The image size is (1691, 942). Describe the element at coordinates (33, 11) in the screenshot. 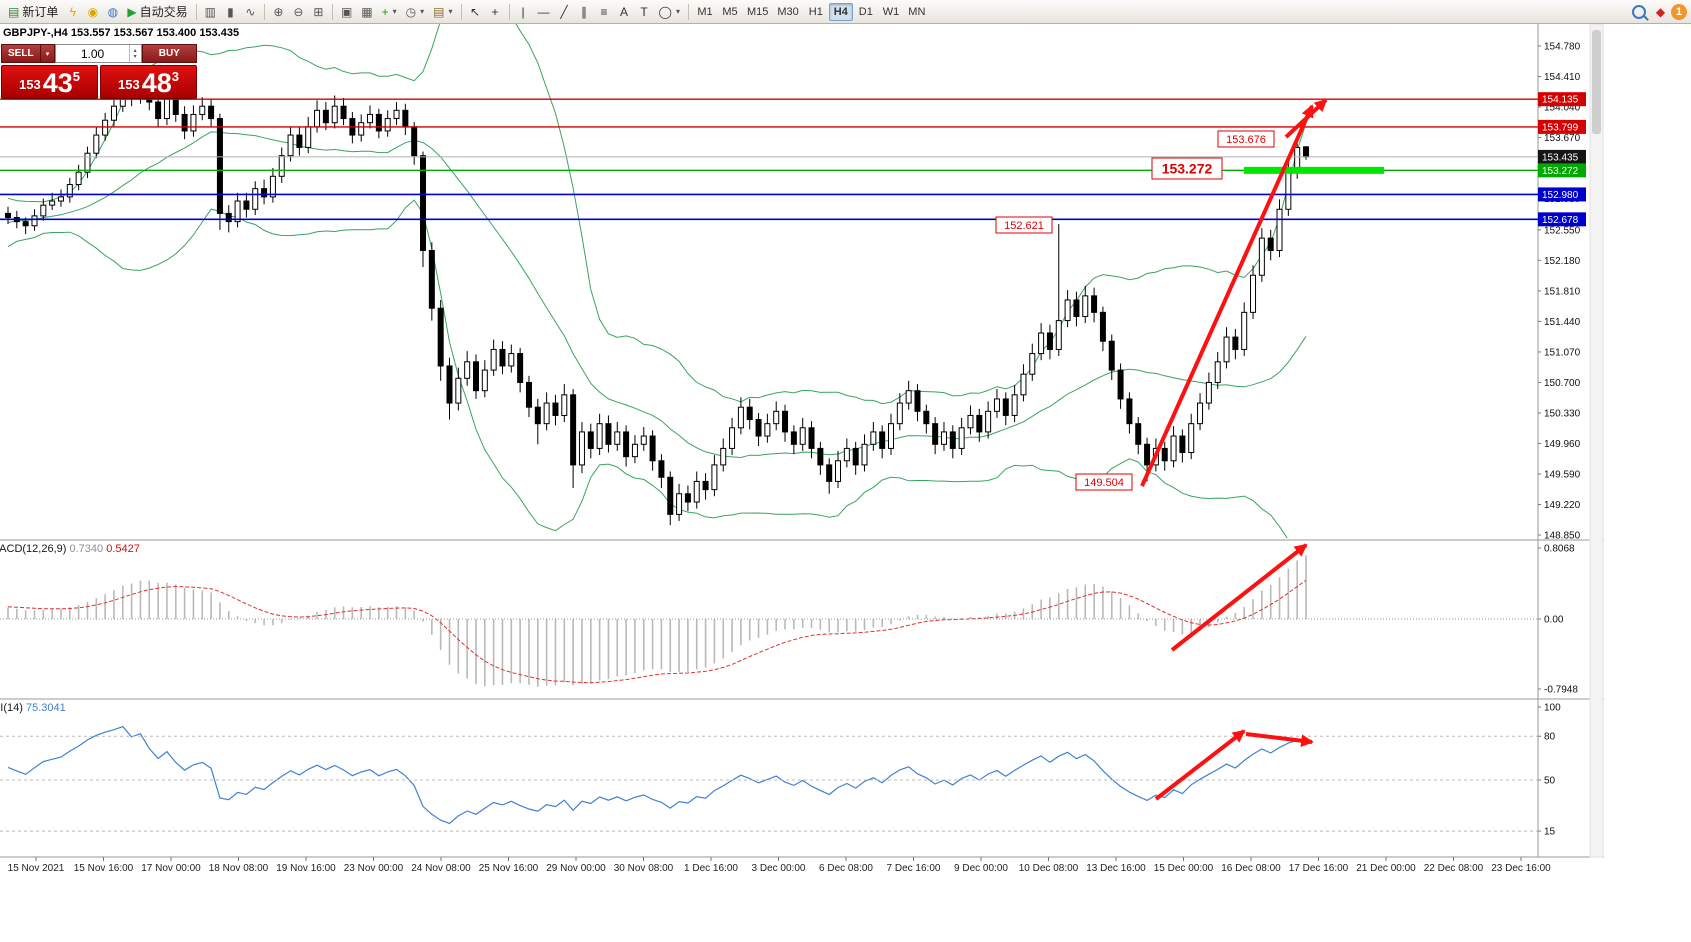

I see `new-order-button: ▤ 新订单` at that location.